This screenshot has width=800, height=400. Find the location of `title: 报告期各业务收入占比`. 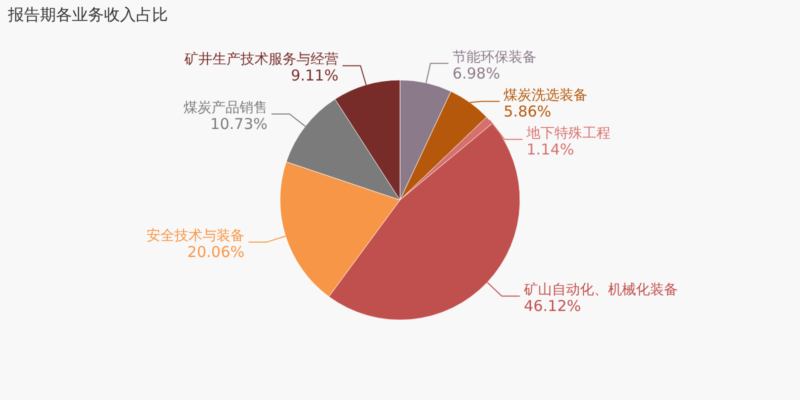

title: 报告期各业务收入占比 is located at coordinates (88, 14).